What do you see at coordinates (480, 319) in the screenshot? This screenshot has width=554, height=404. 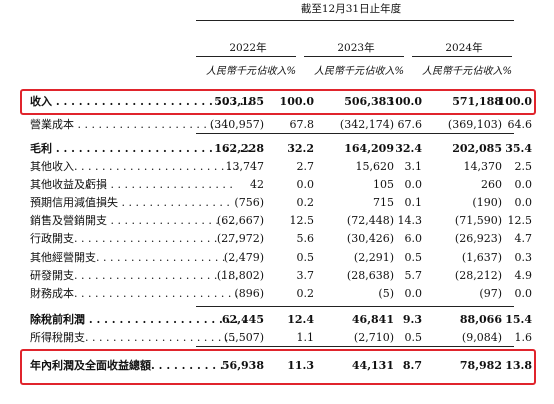 I see `cell-amount-2024: 88,066` at bounding box center [480, 319].